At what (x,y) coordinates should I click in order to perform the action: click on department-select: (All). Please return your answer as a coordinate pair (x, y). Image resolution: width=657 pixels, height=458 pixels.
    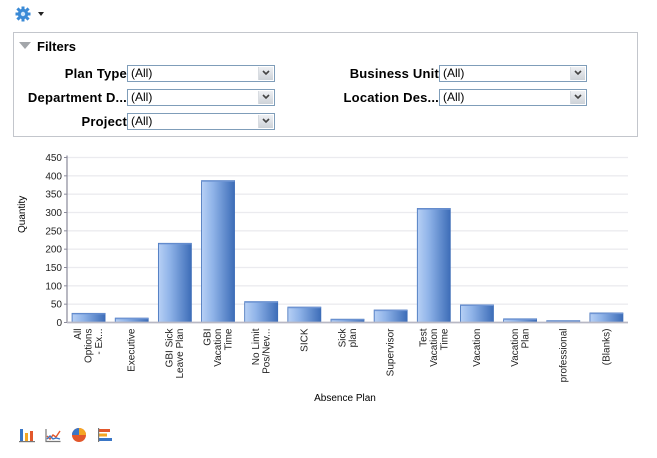
    Looking at the image, I should click on (201, 97).